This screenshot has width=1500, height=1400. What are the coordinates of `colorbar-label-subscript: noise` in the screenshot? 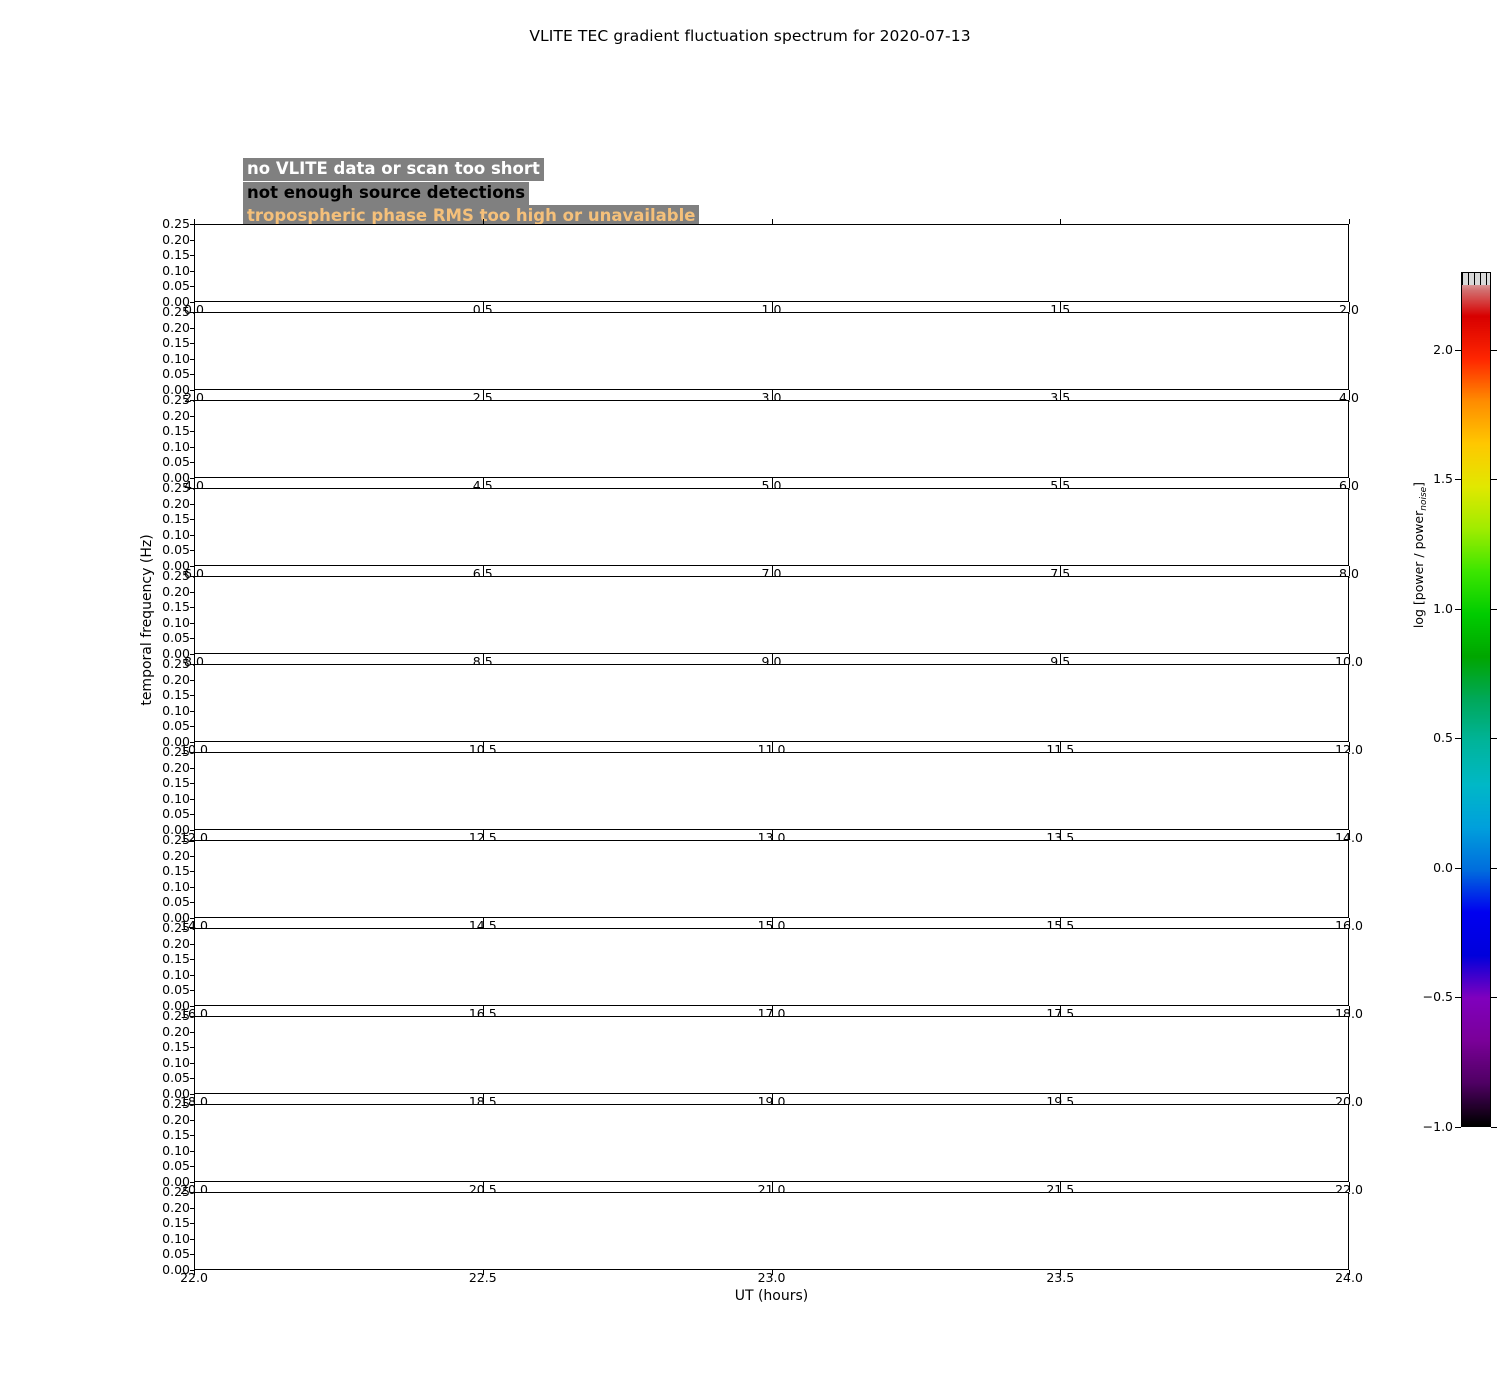 It's located at (1424, 498).